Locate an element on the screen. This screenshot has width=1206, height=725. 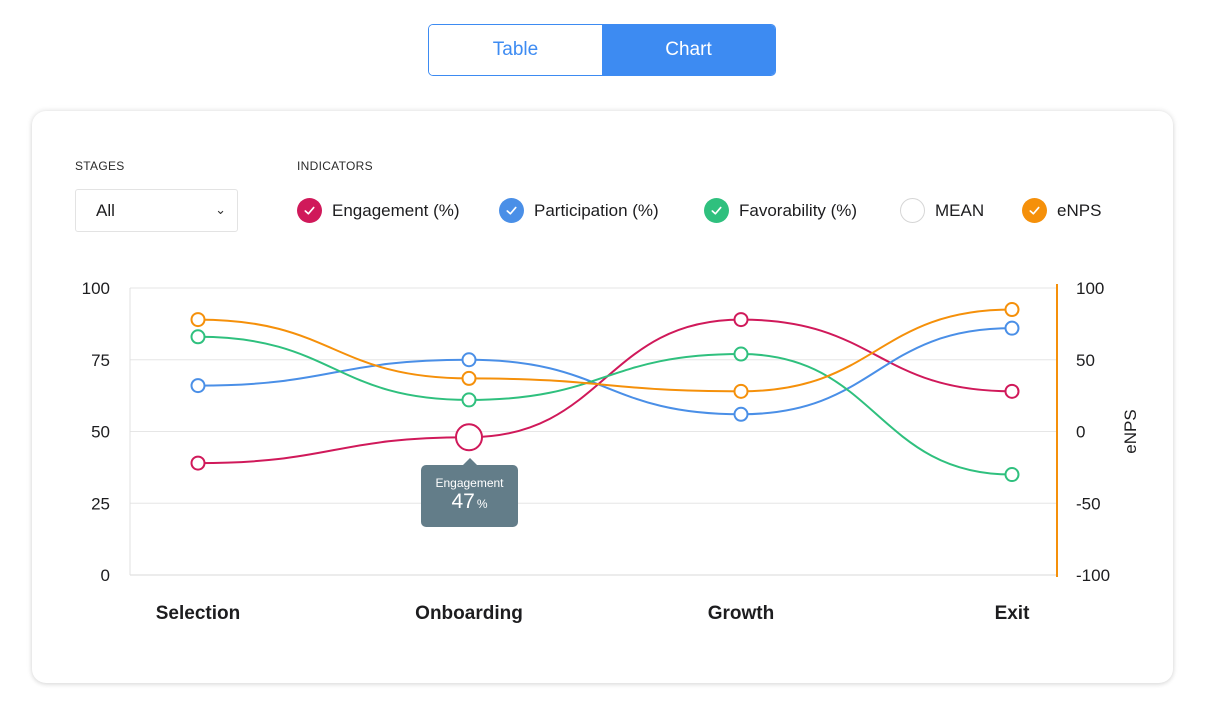
x-category-label: Growth is located at coordinates (741, 613).